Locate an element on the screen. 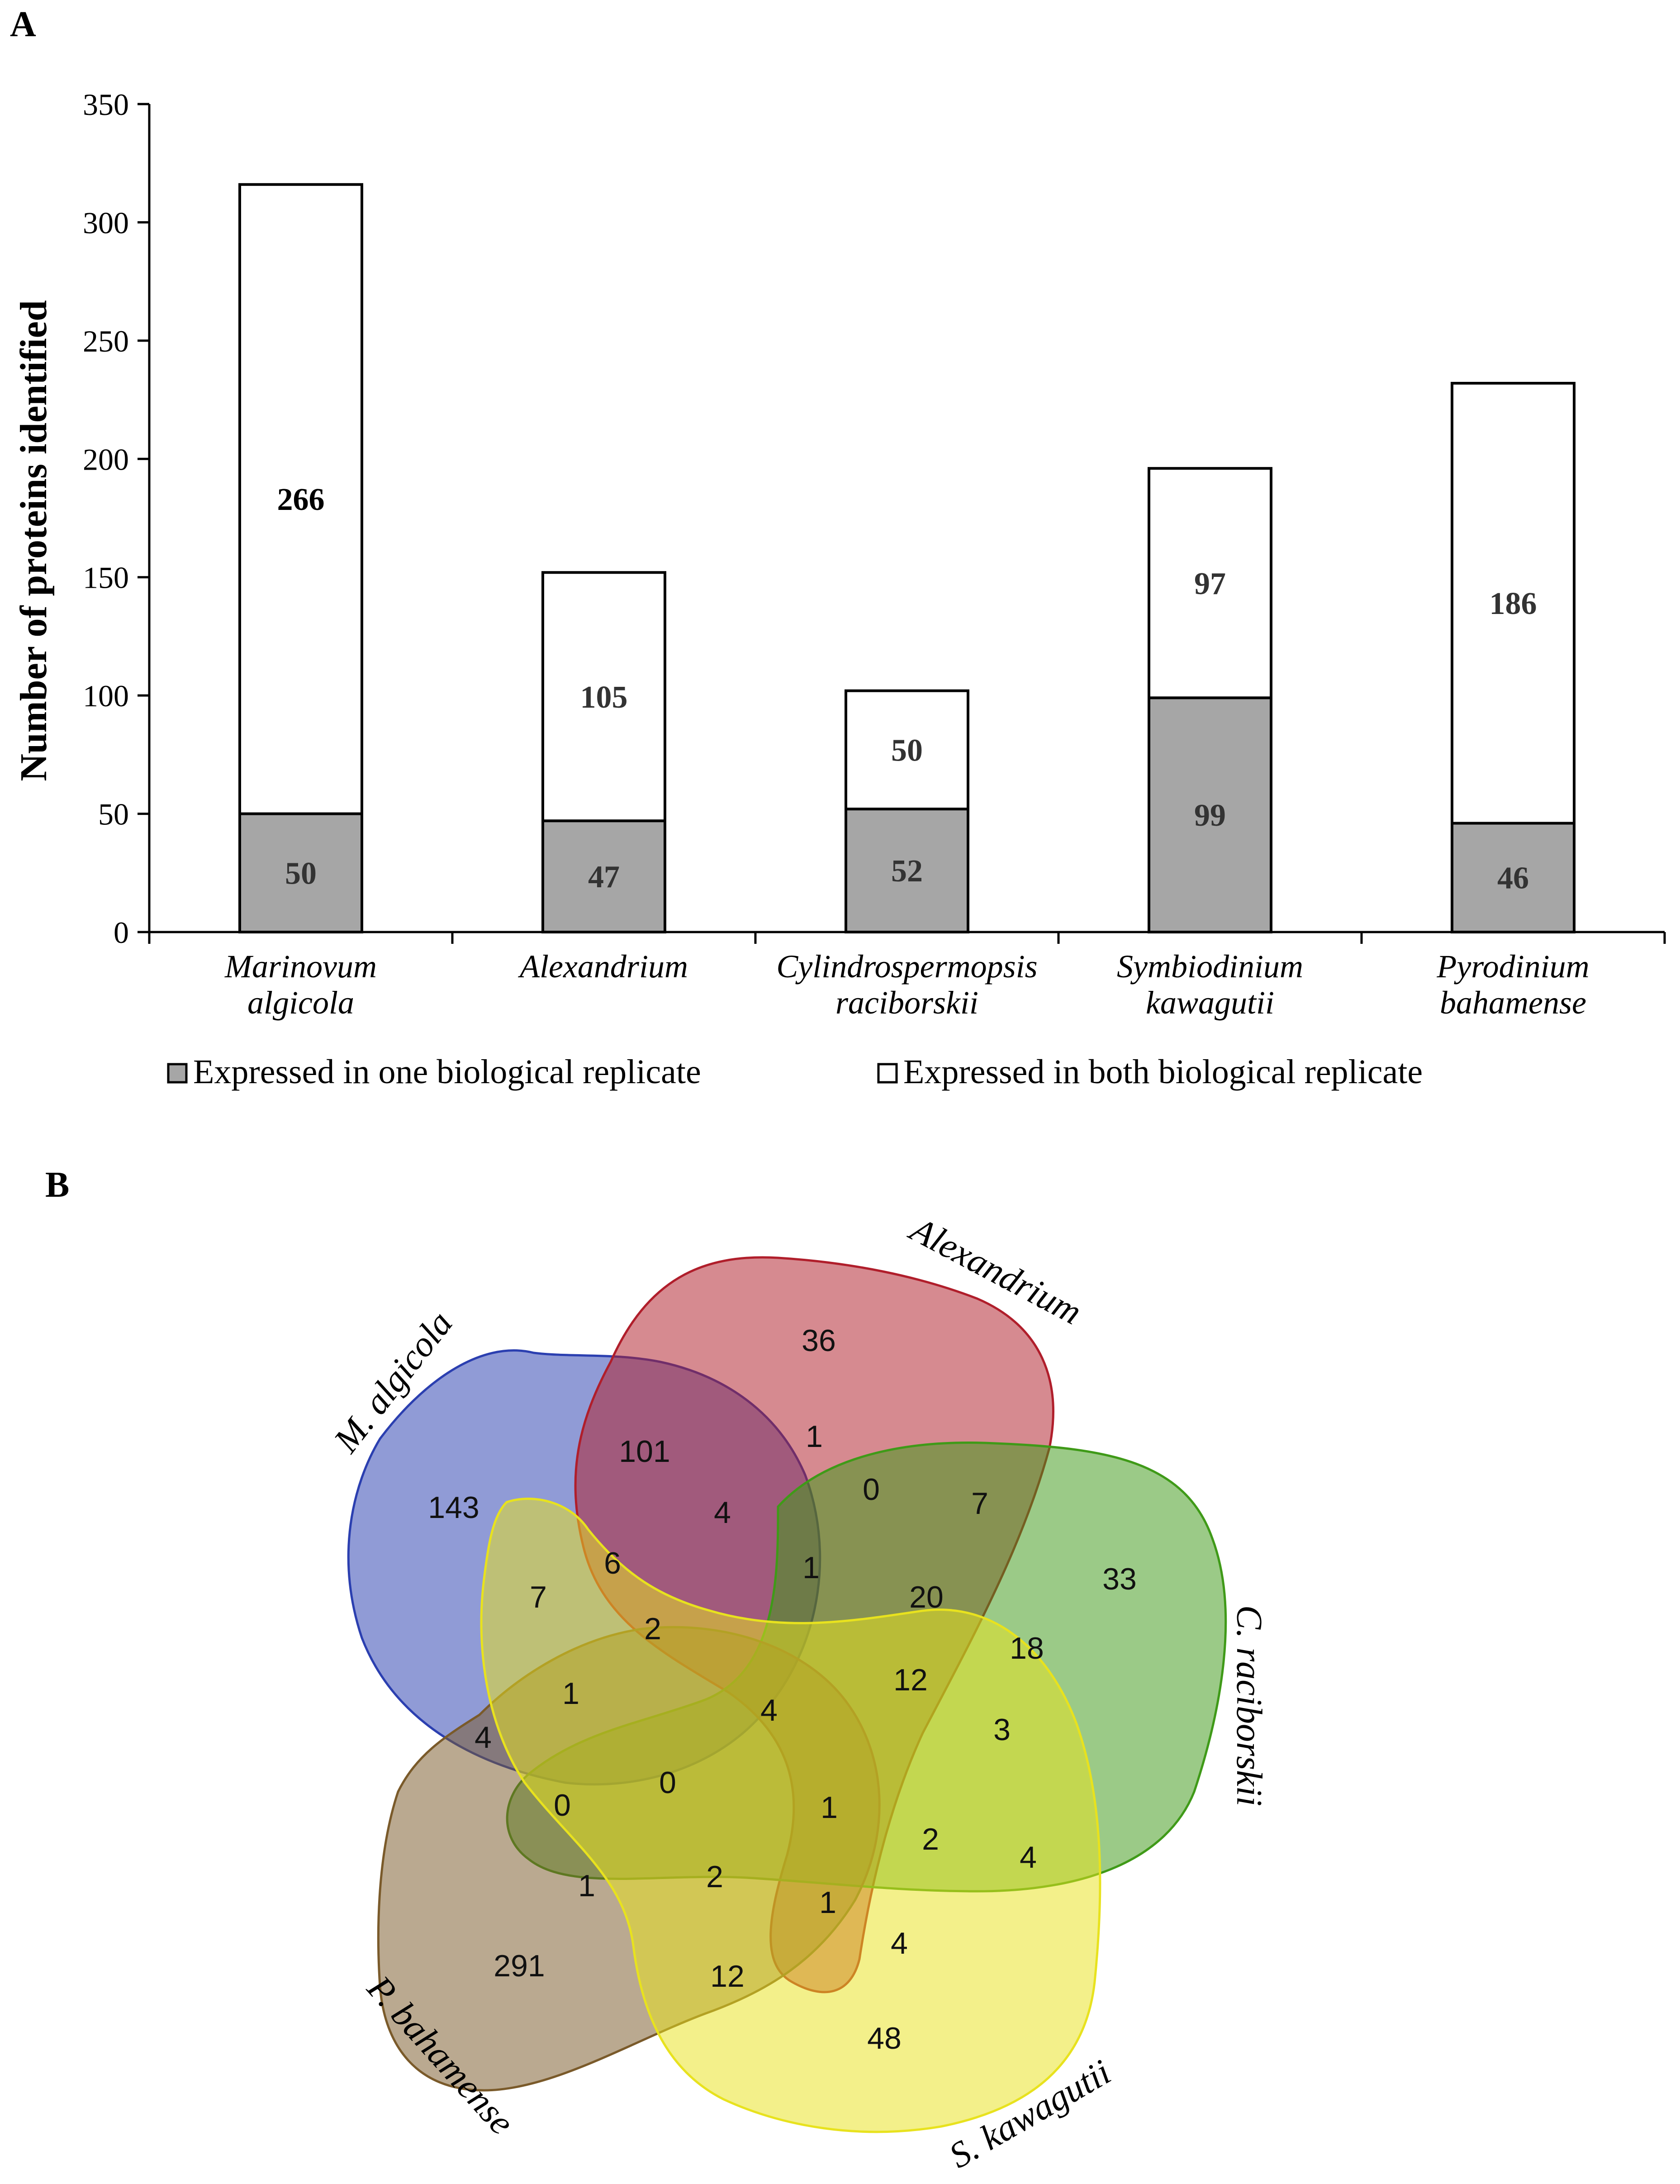  venn-count: 3 is located at coordinates (1002, 1730).